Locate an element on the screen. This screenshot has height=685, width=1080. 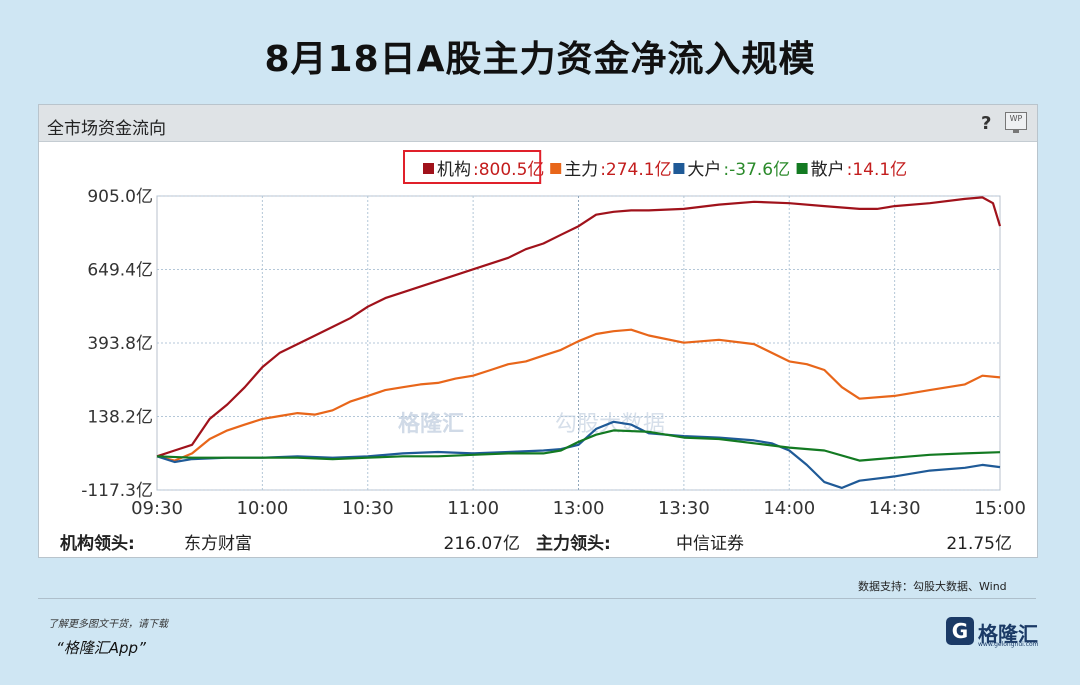
x-tick-label: 14:30 is located at coordinates (895, 508).